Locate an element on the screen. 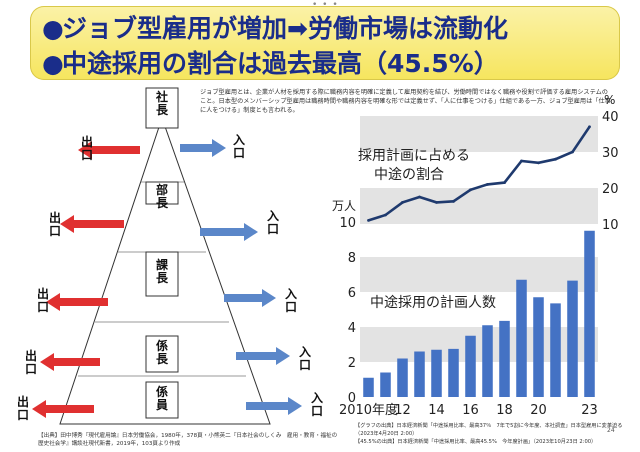 Image resolution: width=640 pixels, height=452 pixels. level-label-president: 社長 is located at coordinates (162, 104).